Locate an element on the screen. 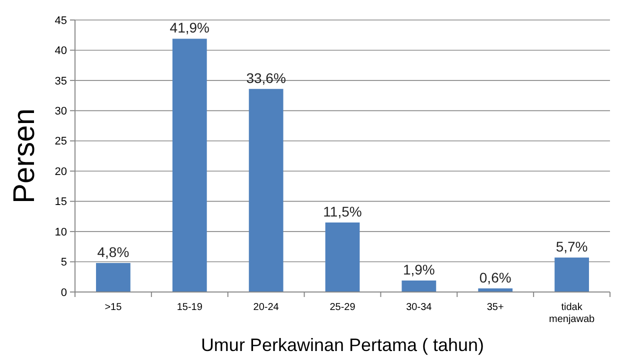  y-tick-label: 10 is located at coordinates (60, 232).